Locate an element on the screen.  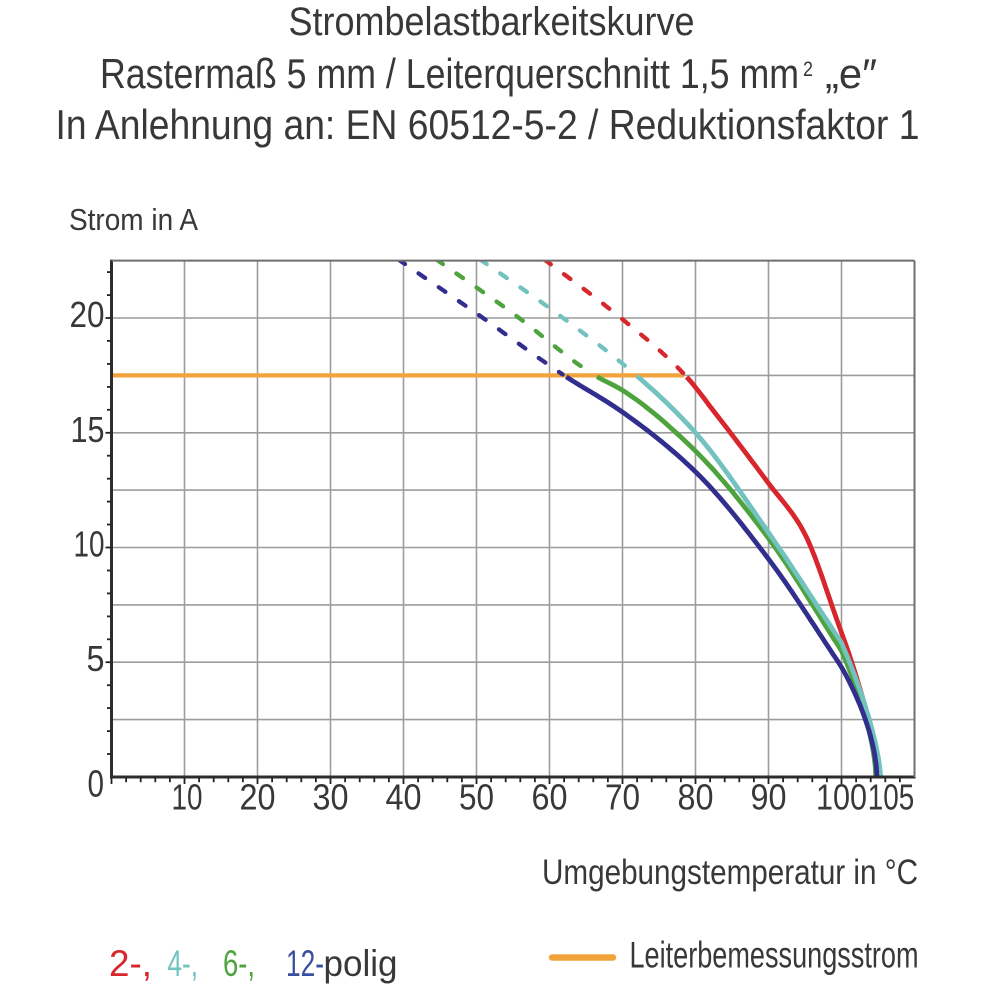
svg-text: 2 is located at coordinates (808, 69).